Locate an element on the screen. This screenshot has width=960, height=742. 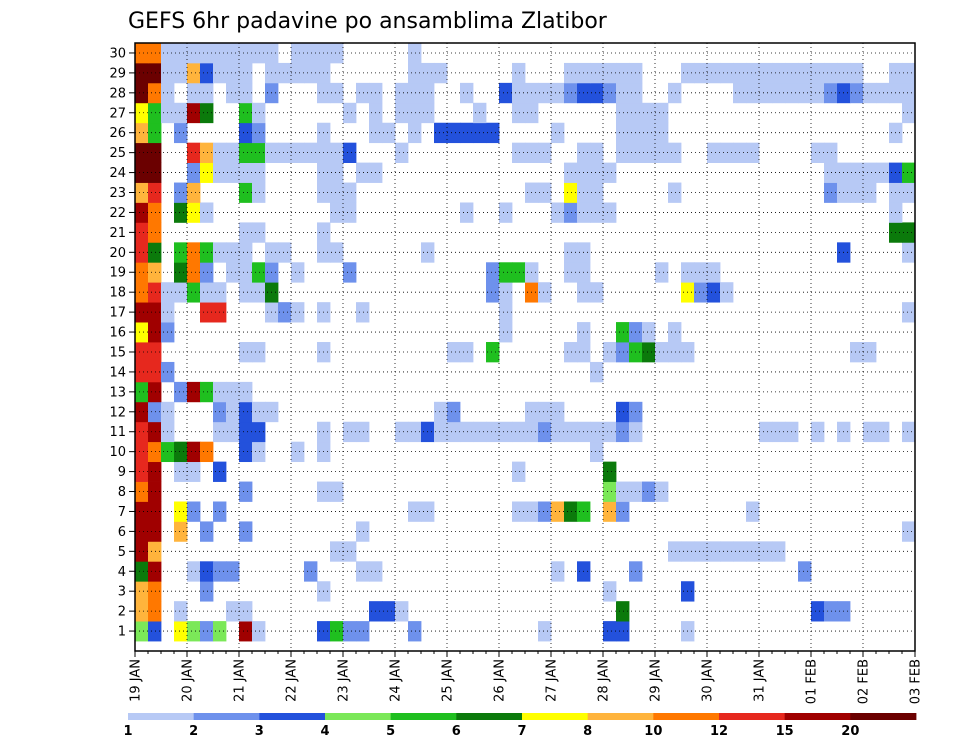
y-tick-label: 19 is located at coordinates (117, 273).